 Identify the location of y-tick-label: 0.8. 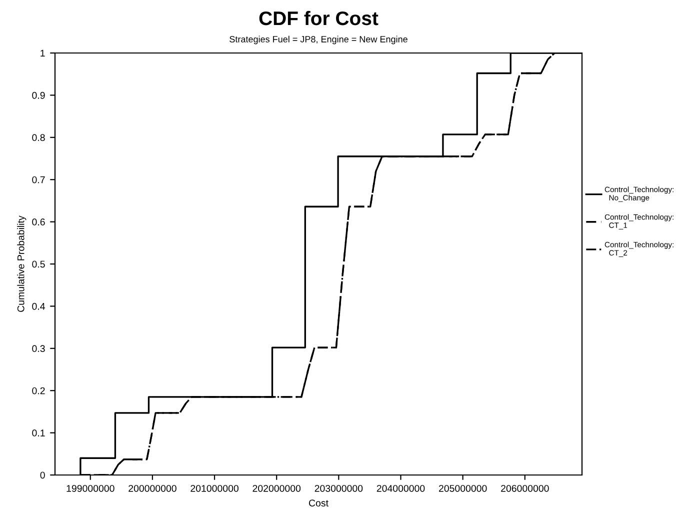
(38, 138).